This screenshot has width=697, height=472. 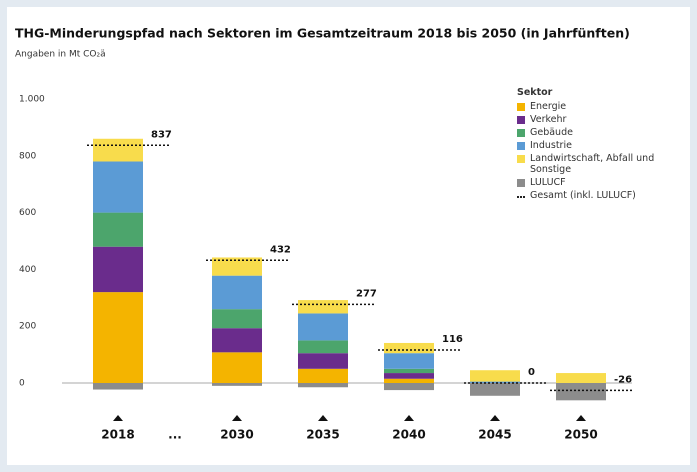 What do you see at coordinates (535, 92) in the screenshot?
I see `legend-title: Sektor` at bounding box center [535, 92].